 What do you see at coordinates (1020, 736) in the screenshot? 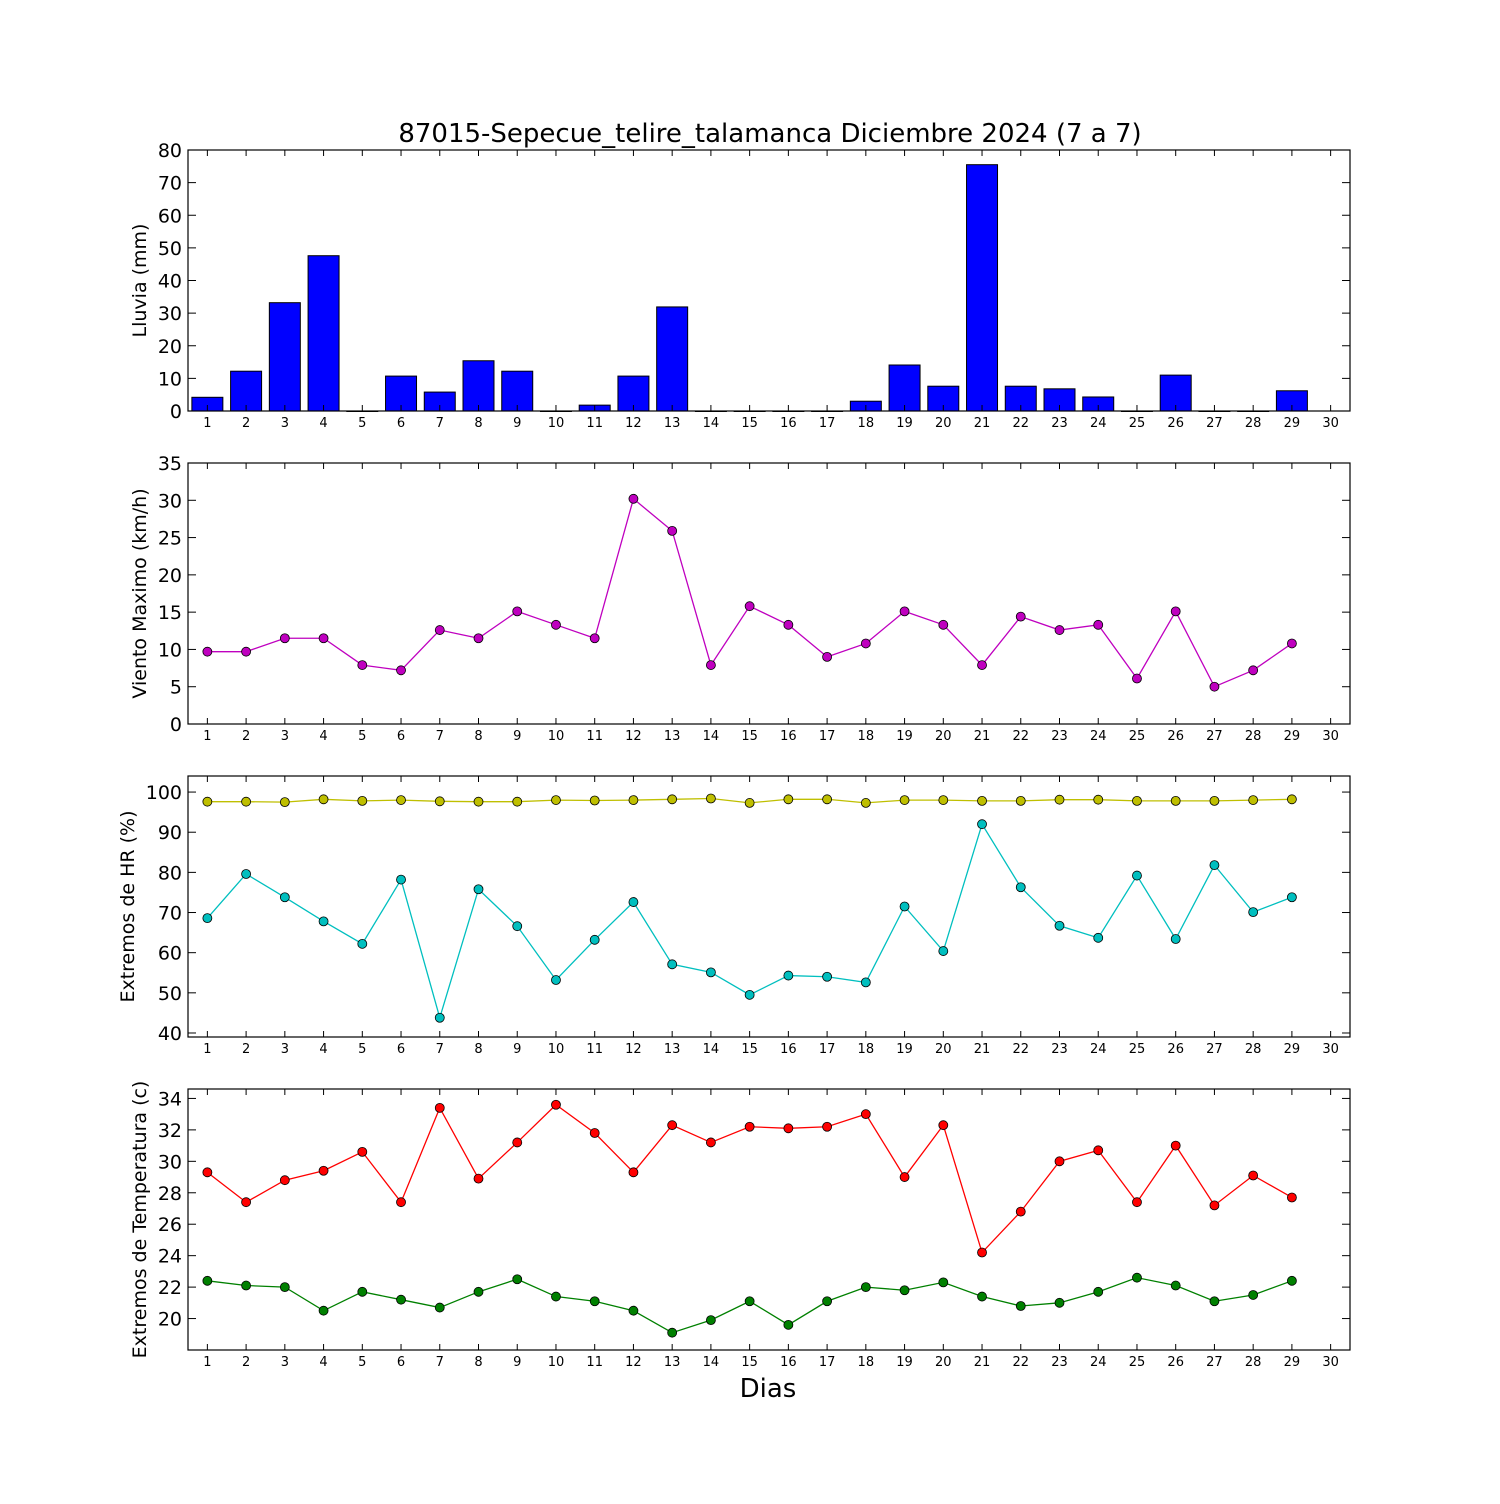
I see `x-tick-label: 22` at bounding box center [1020, 736].